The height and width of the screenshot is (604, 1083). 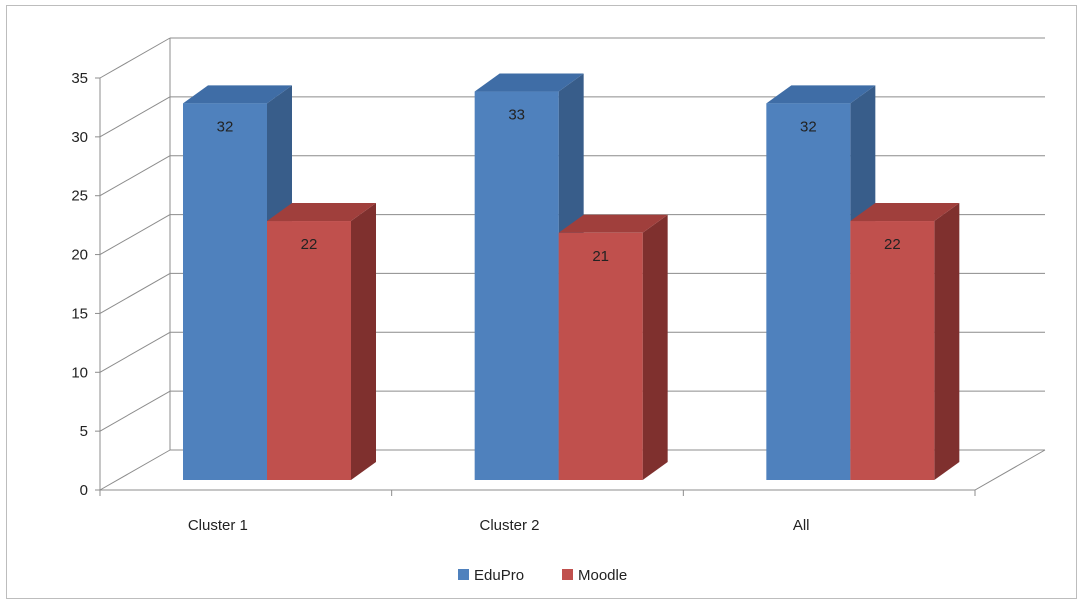 What do you see at coordinates (509, 525) in the screenshot?
I see `x-category-label: Cluster 2` at bounding box center [509, 525].